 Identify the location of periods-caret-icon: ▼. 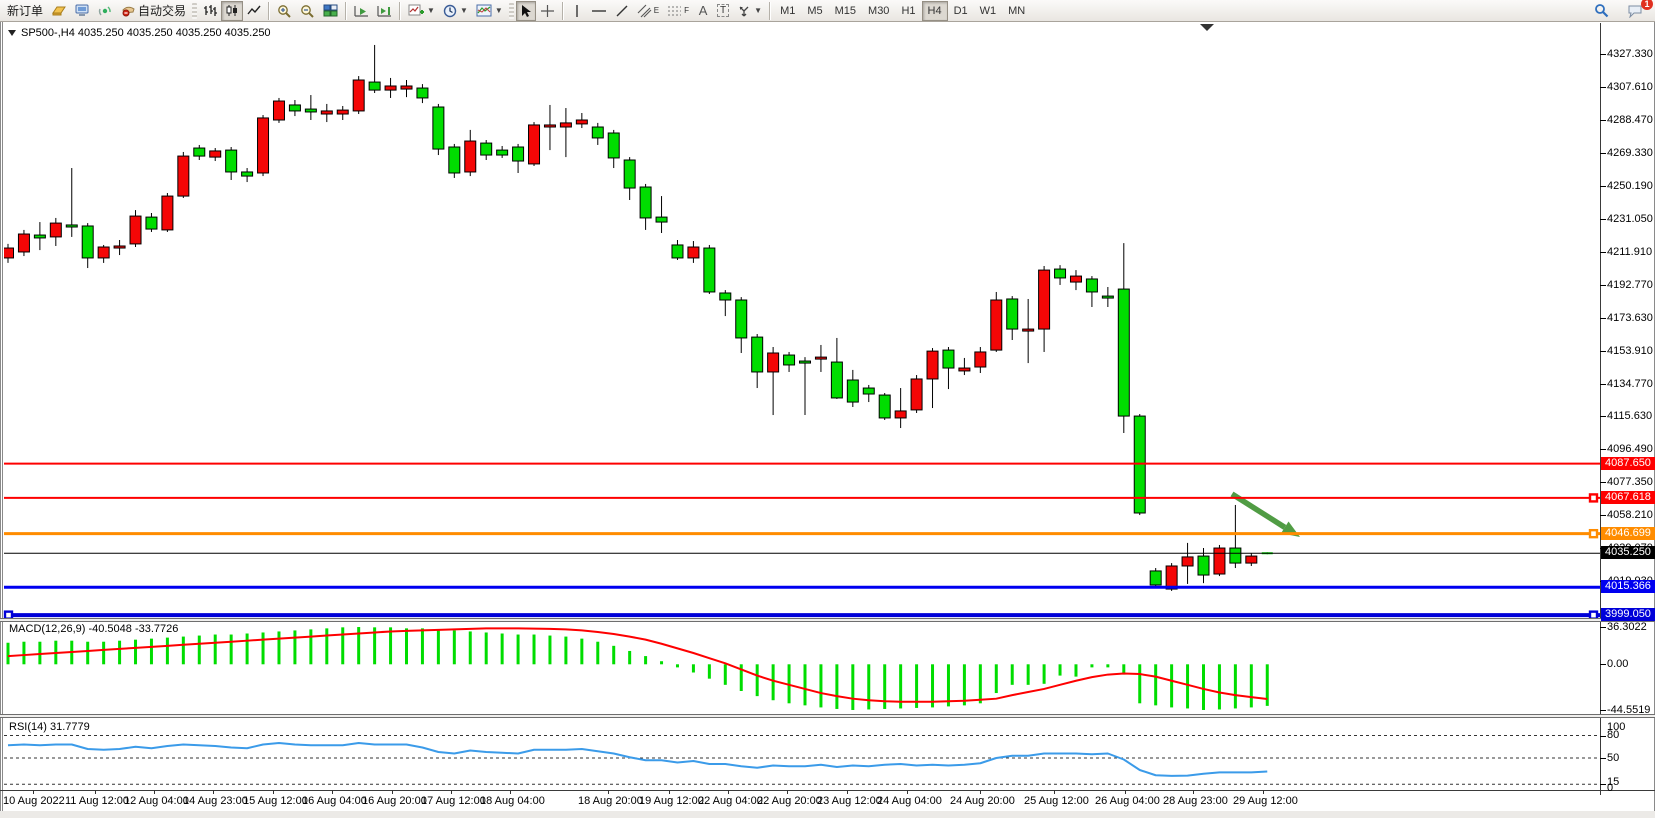
(463, 10).